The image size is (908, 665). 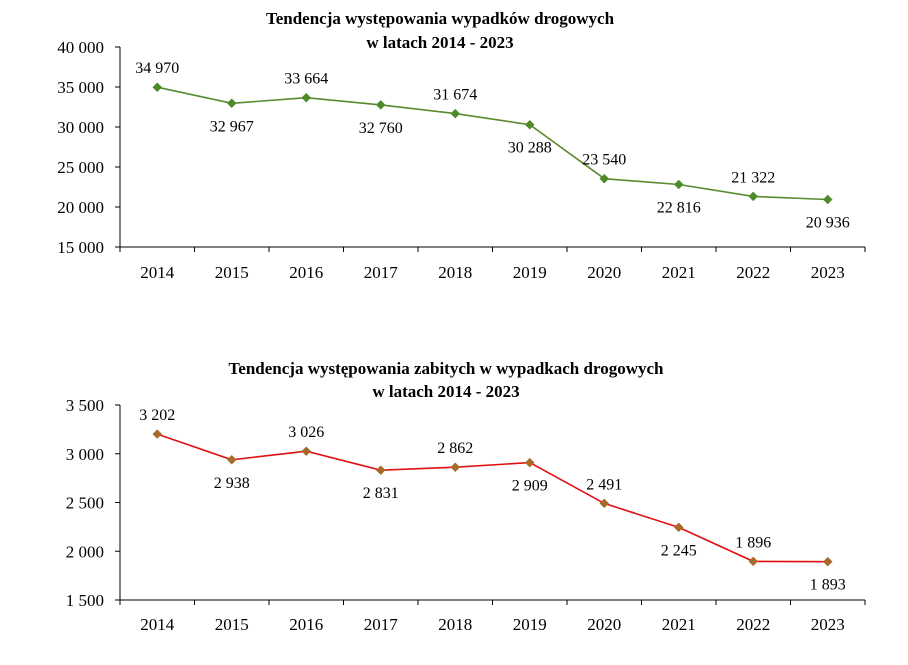 What do you see at coordinates (85, 405) in the screenshot?
I see `y-tick-label: 3 500` at bounding box center [85, 405].